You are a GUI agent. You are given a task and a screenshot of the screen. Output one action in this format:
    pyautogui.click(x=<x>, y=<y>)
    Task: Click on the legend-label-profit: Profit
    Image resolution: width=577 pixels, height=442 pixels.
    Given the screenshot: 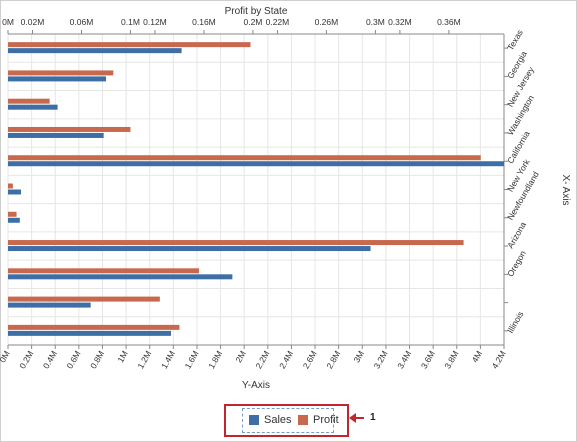 What is the action you would take?
    pyautogui.click(x=326, y=420)
    